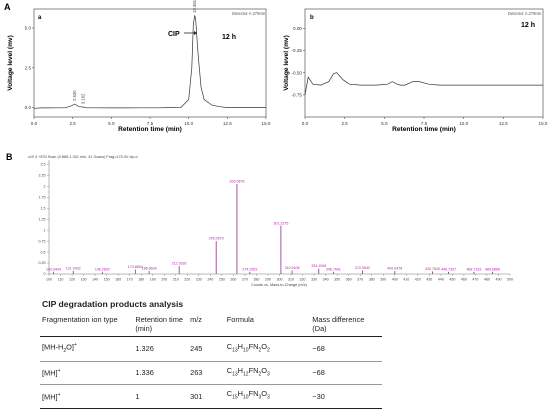  Describe the element at coordinates (312, 18) in the screenshot. I see `panel-letter-b: b` at that location.